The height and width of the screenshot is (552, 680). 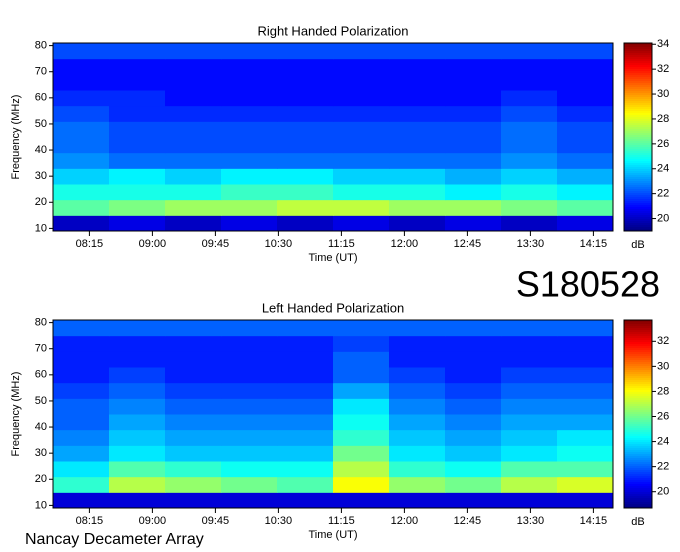 I want to click on colorbar-tick-label: 22, so click(x=663, y=194).